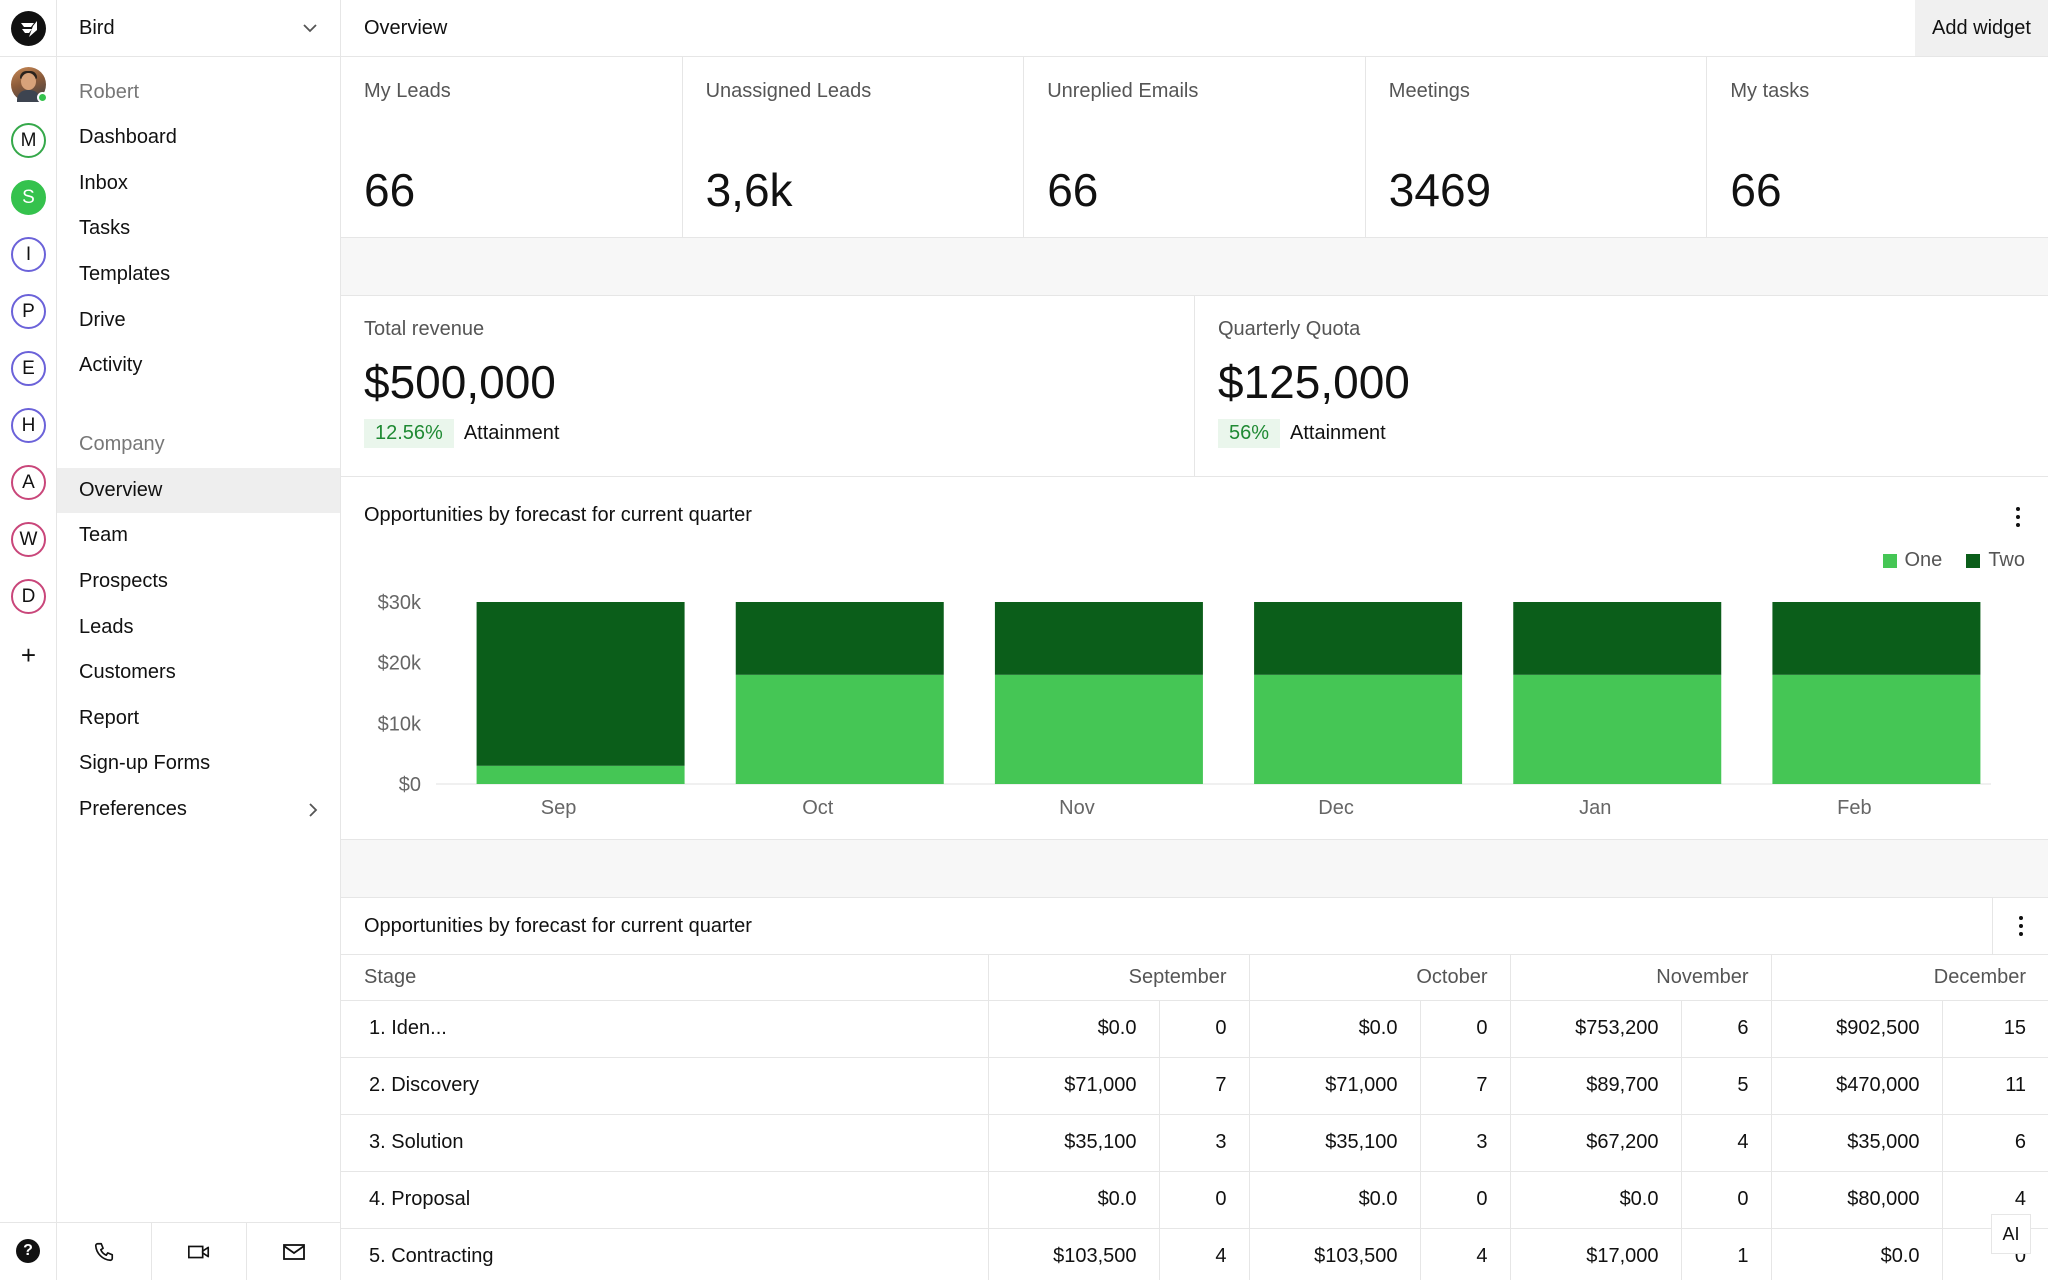 The image size is (2048, 1280). What do you see at coordinates (1379, 978) in the screenshot?
I see `column-header-october: October` at bounding box center [1379, 978].